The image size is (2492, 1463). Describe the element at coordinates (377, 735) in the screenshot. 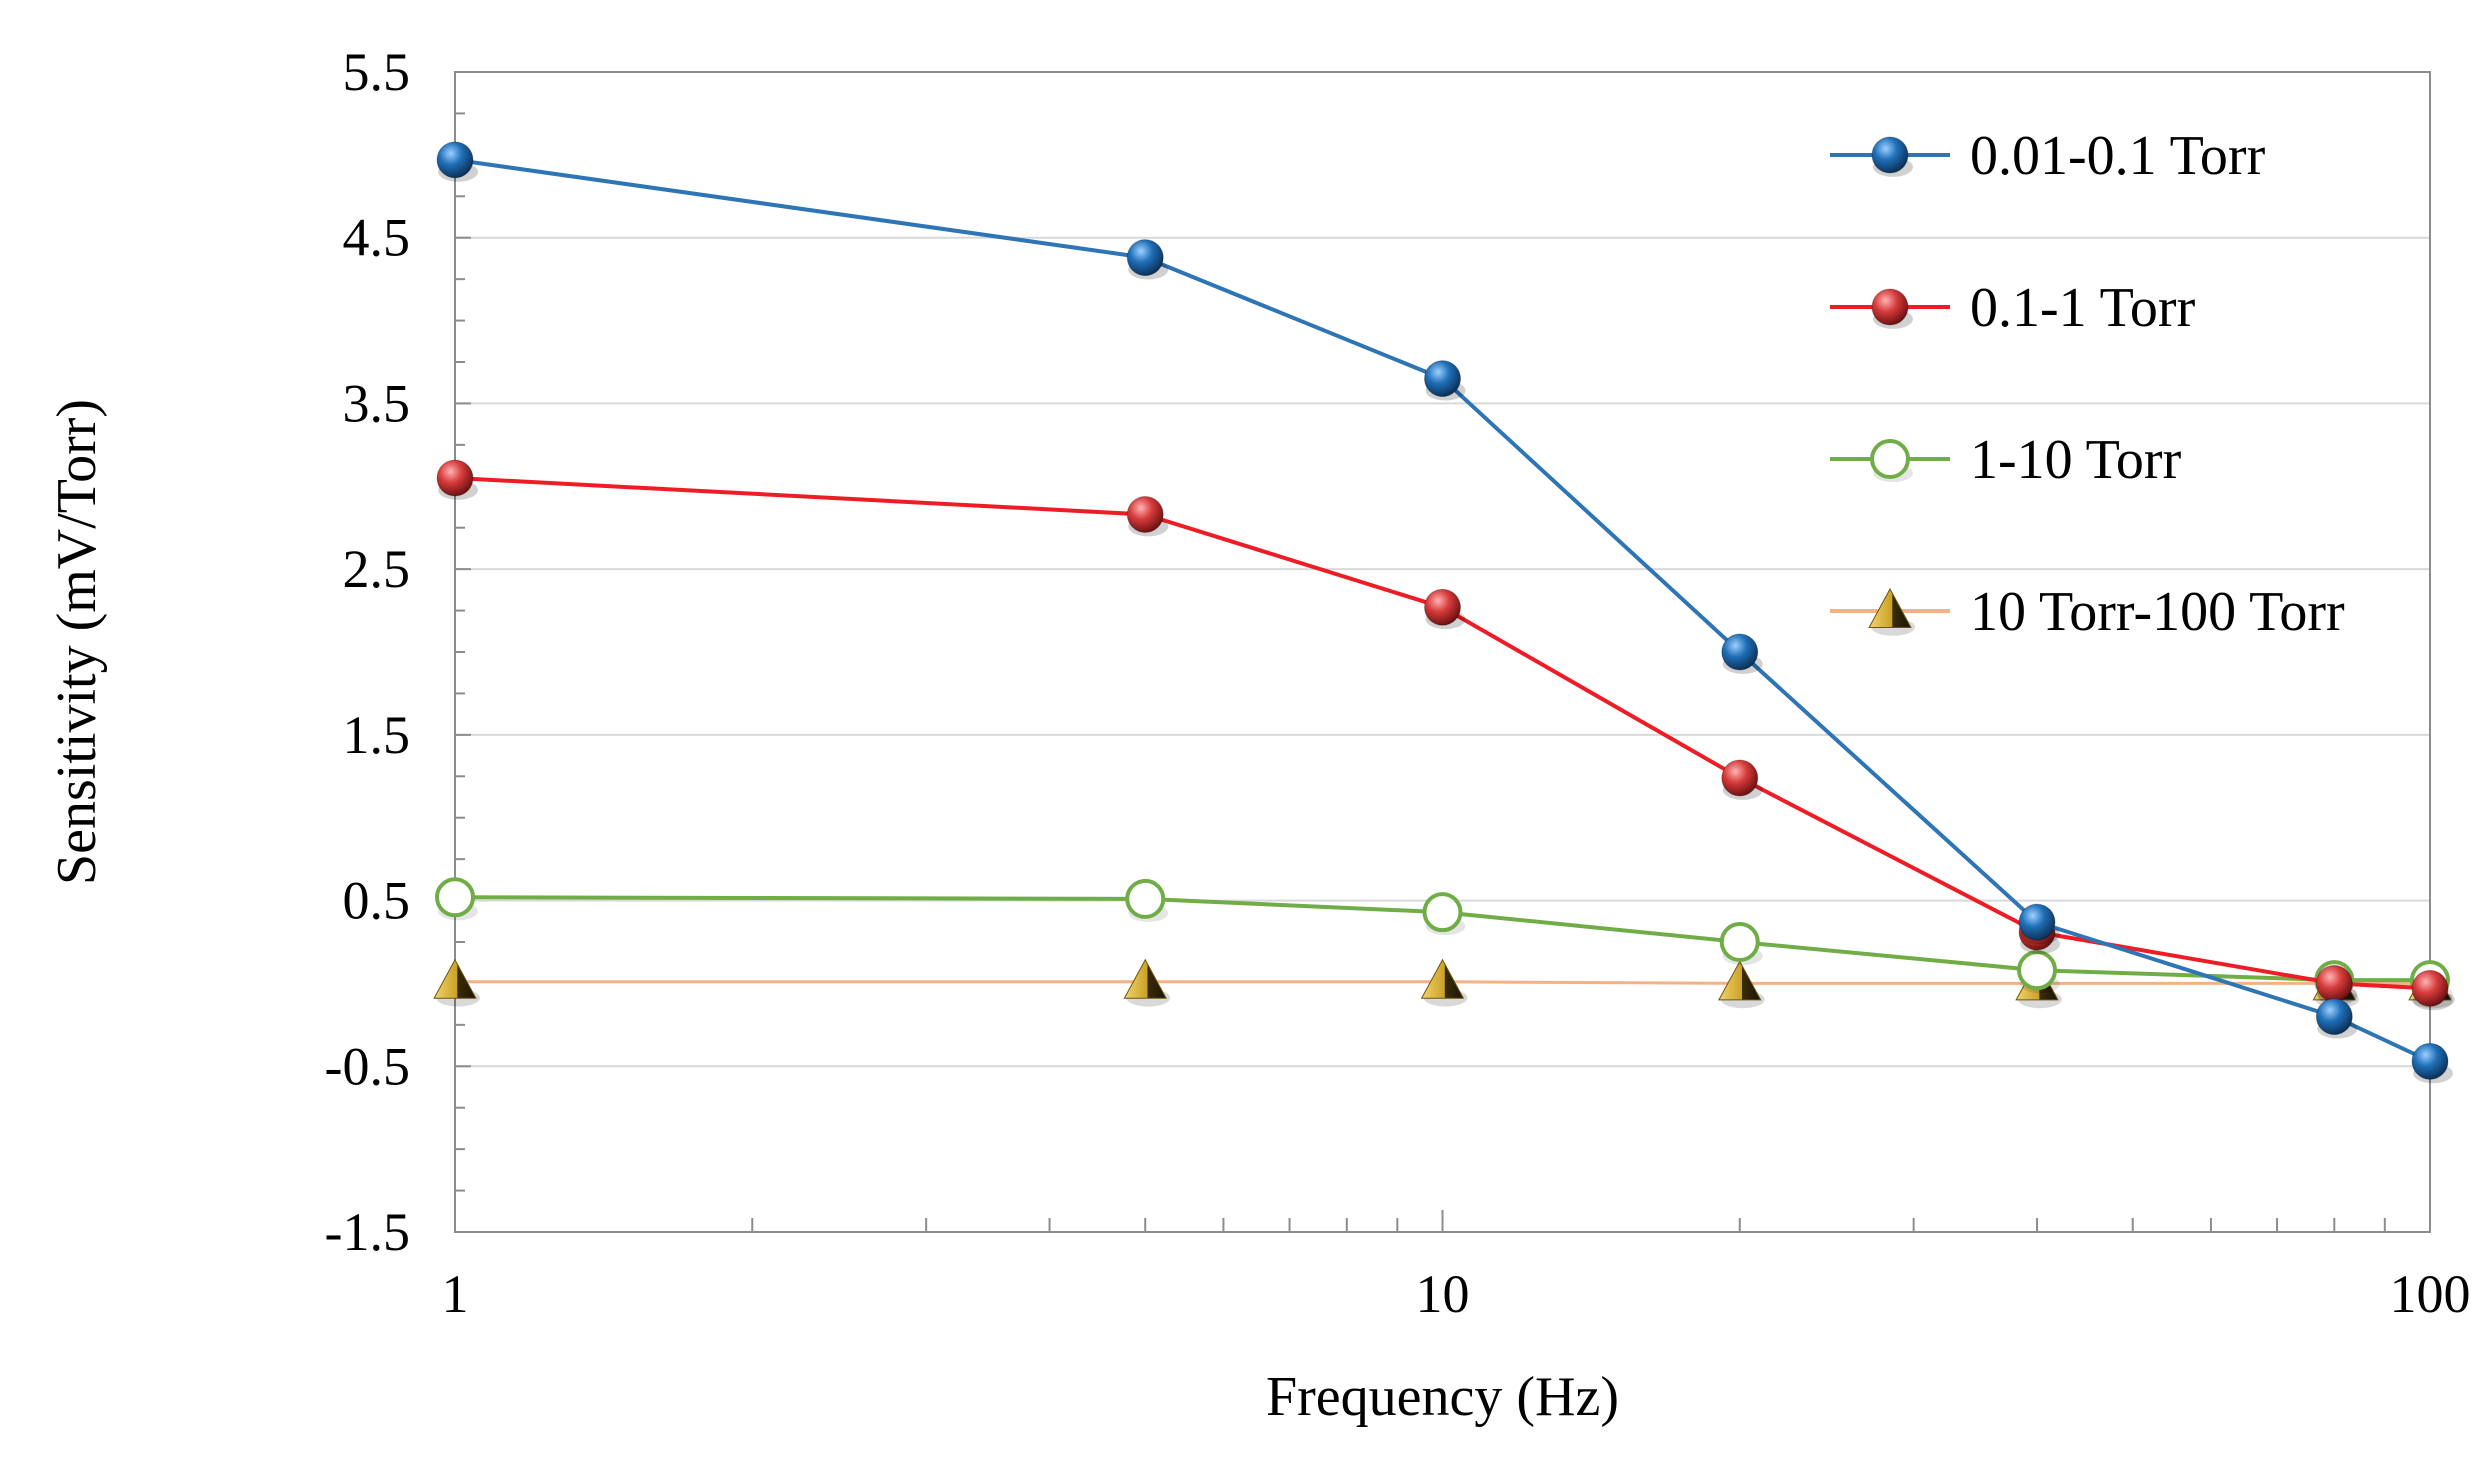

I see `y-tick-label: 1.5` at that location.